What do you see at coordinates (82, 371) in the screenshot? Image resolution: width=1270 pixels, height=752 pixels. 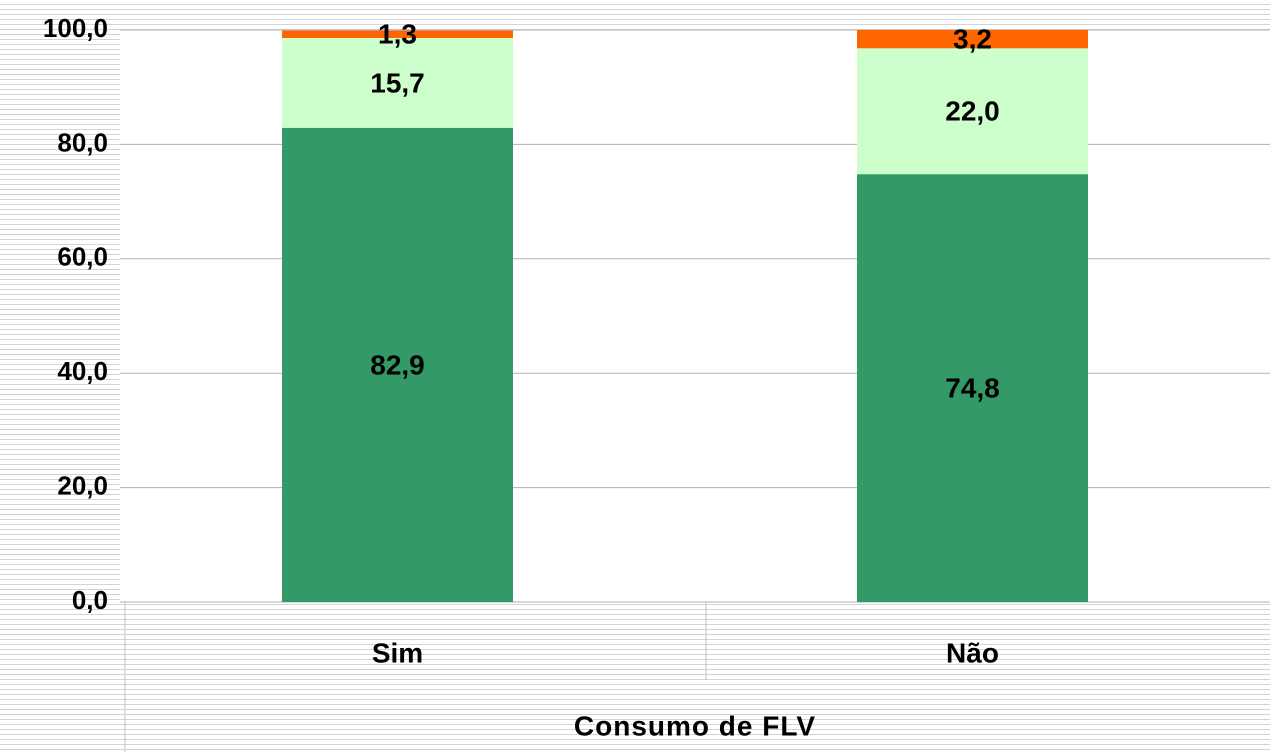 I see `y-tick-label: 40,0` at bounding box center [82, 371].